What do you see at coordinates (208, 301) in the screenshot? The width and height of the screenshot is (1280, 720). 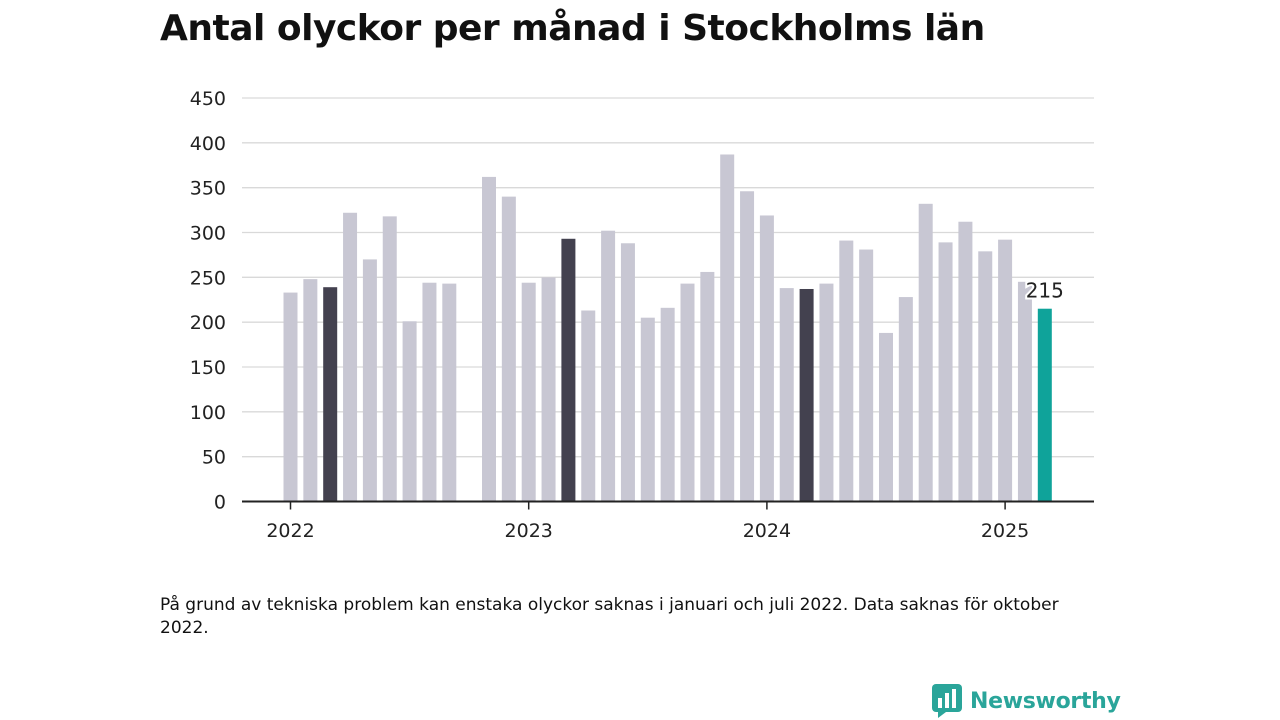 I see `y-axis-tick-labels: 0 50 100 150 200 250 300 350 400 450` at bounding box center [208, 301].